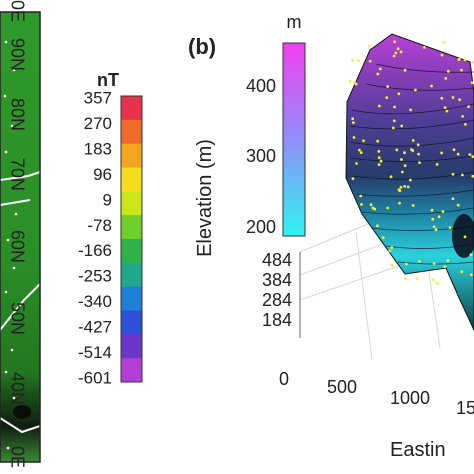 This screenshot has width=474, height=474. Describe the element at coordinates (261, 227) in the screenshot. I see `elevation-colorbar-tick-200: 200` at that location.